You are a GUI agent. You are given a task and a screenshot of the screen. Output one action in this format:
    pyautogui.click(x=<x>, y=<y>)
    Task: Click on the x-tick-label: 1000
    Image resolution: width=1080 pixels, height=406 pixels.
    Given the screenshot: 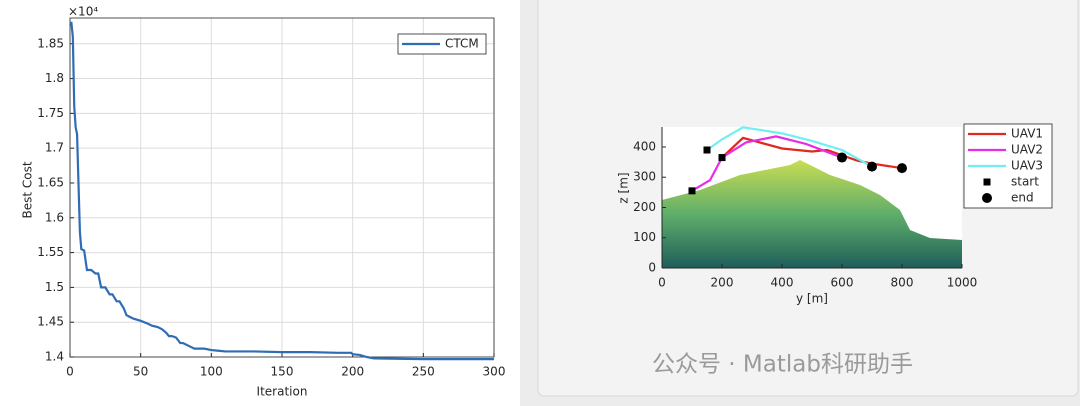 What is the action you would take?
    pyautogui.click(x=962, y=283)
    